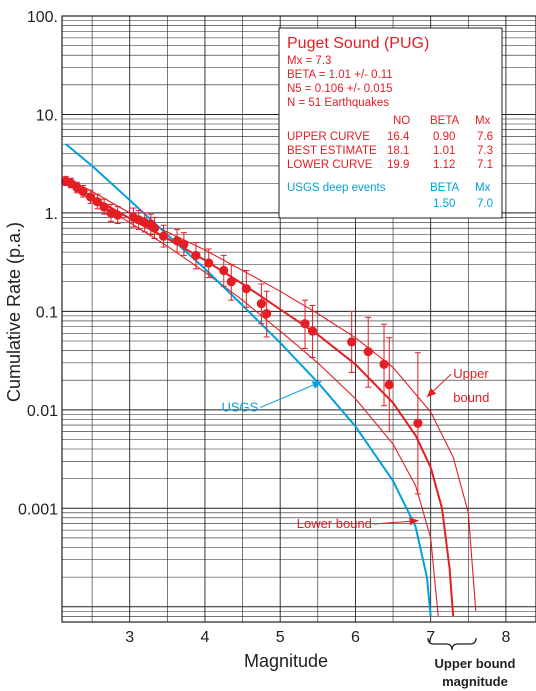 The image size is (536, 691). I want to click on x-tick-label: 5, so click(280, 637).